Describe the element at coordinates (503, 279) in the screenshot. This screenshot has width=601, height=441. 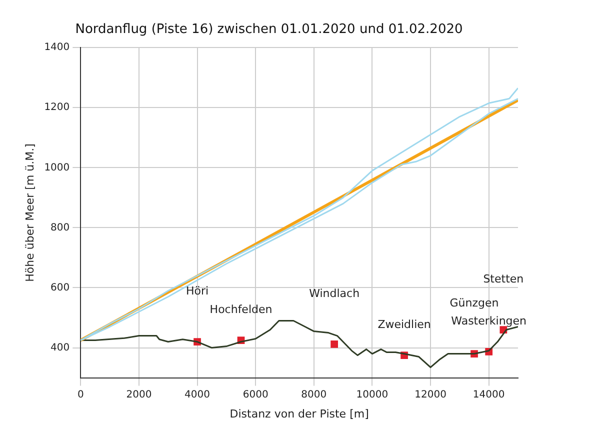
I see `annotation: Stetten` at that location.